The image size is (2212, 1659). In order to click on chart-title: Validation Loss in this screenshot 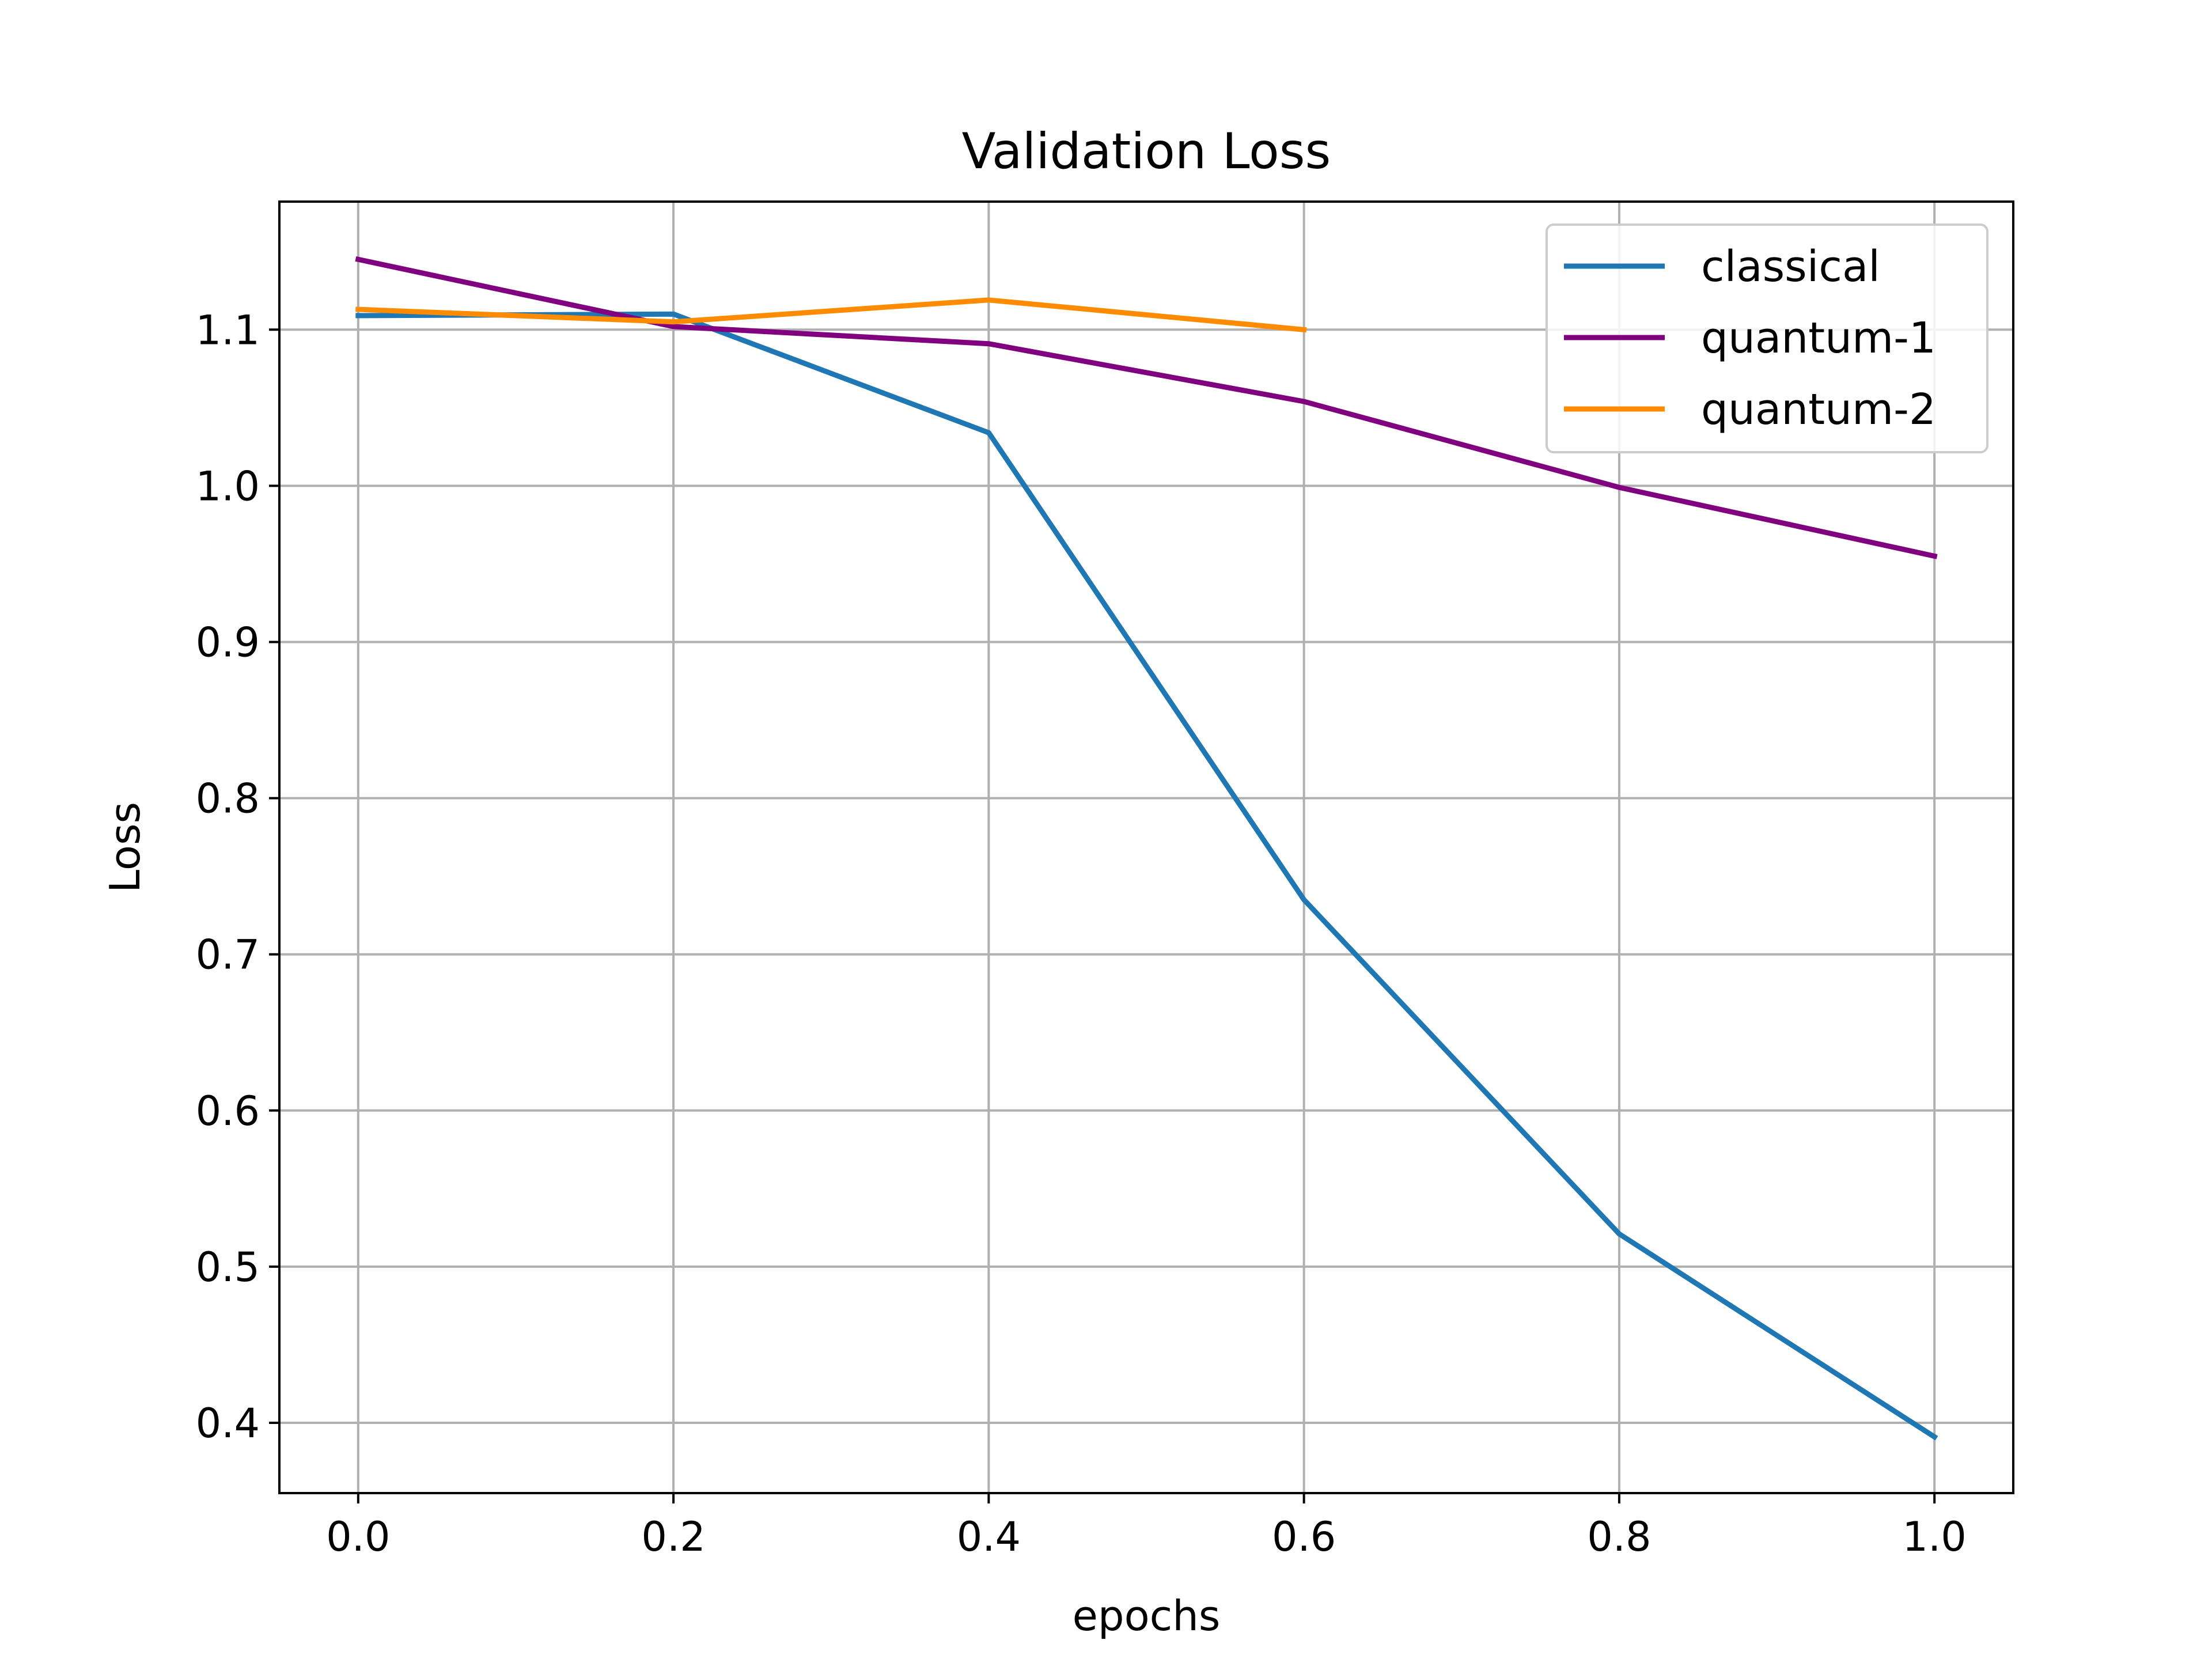, I will do `click(1146, 151)`.